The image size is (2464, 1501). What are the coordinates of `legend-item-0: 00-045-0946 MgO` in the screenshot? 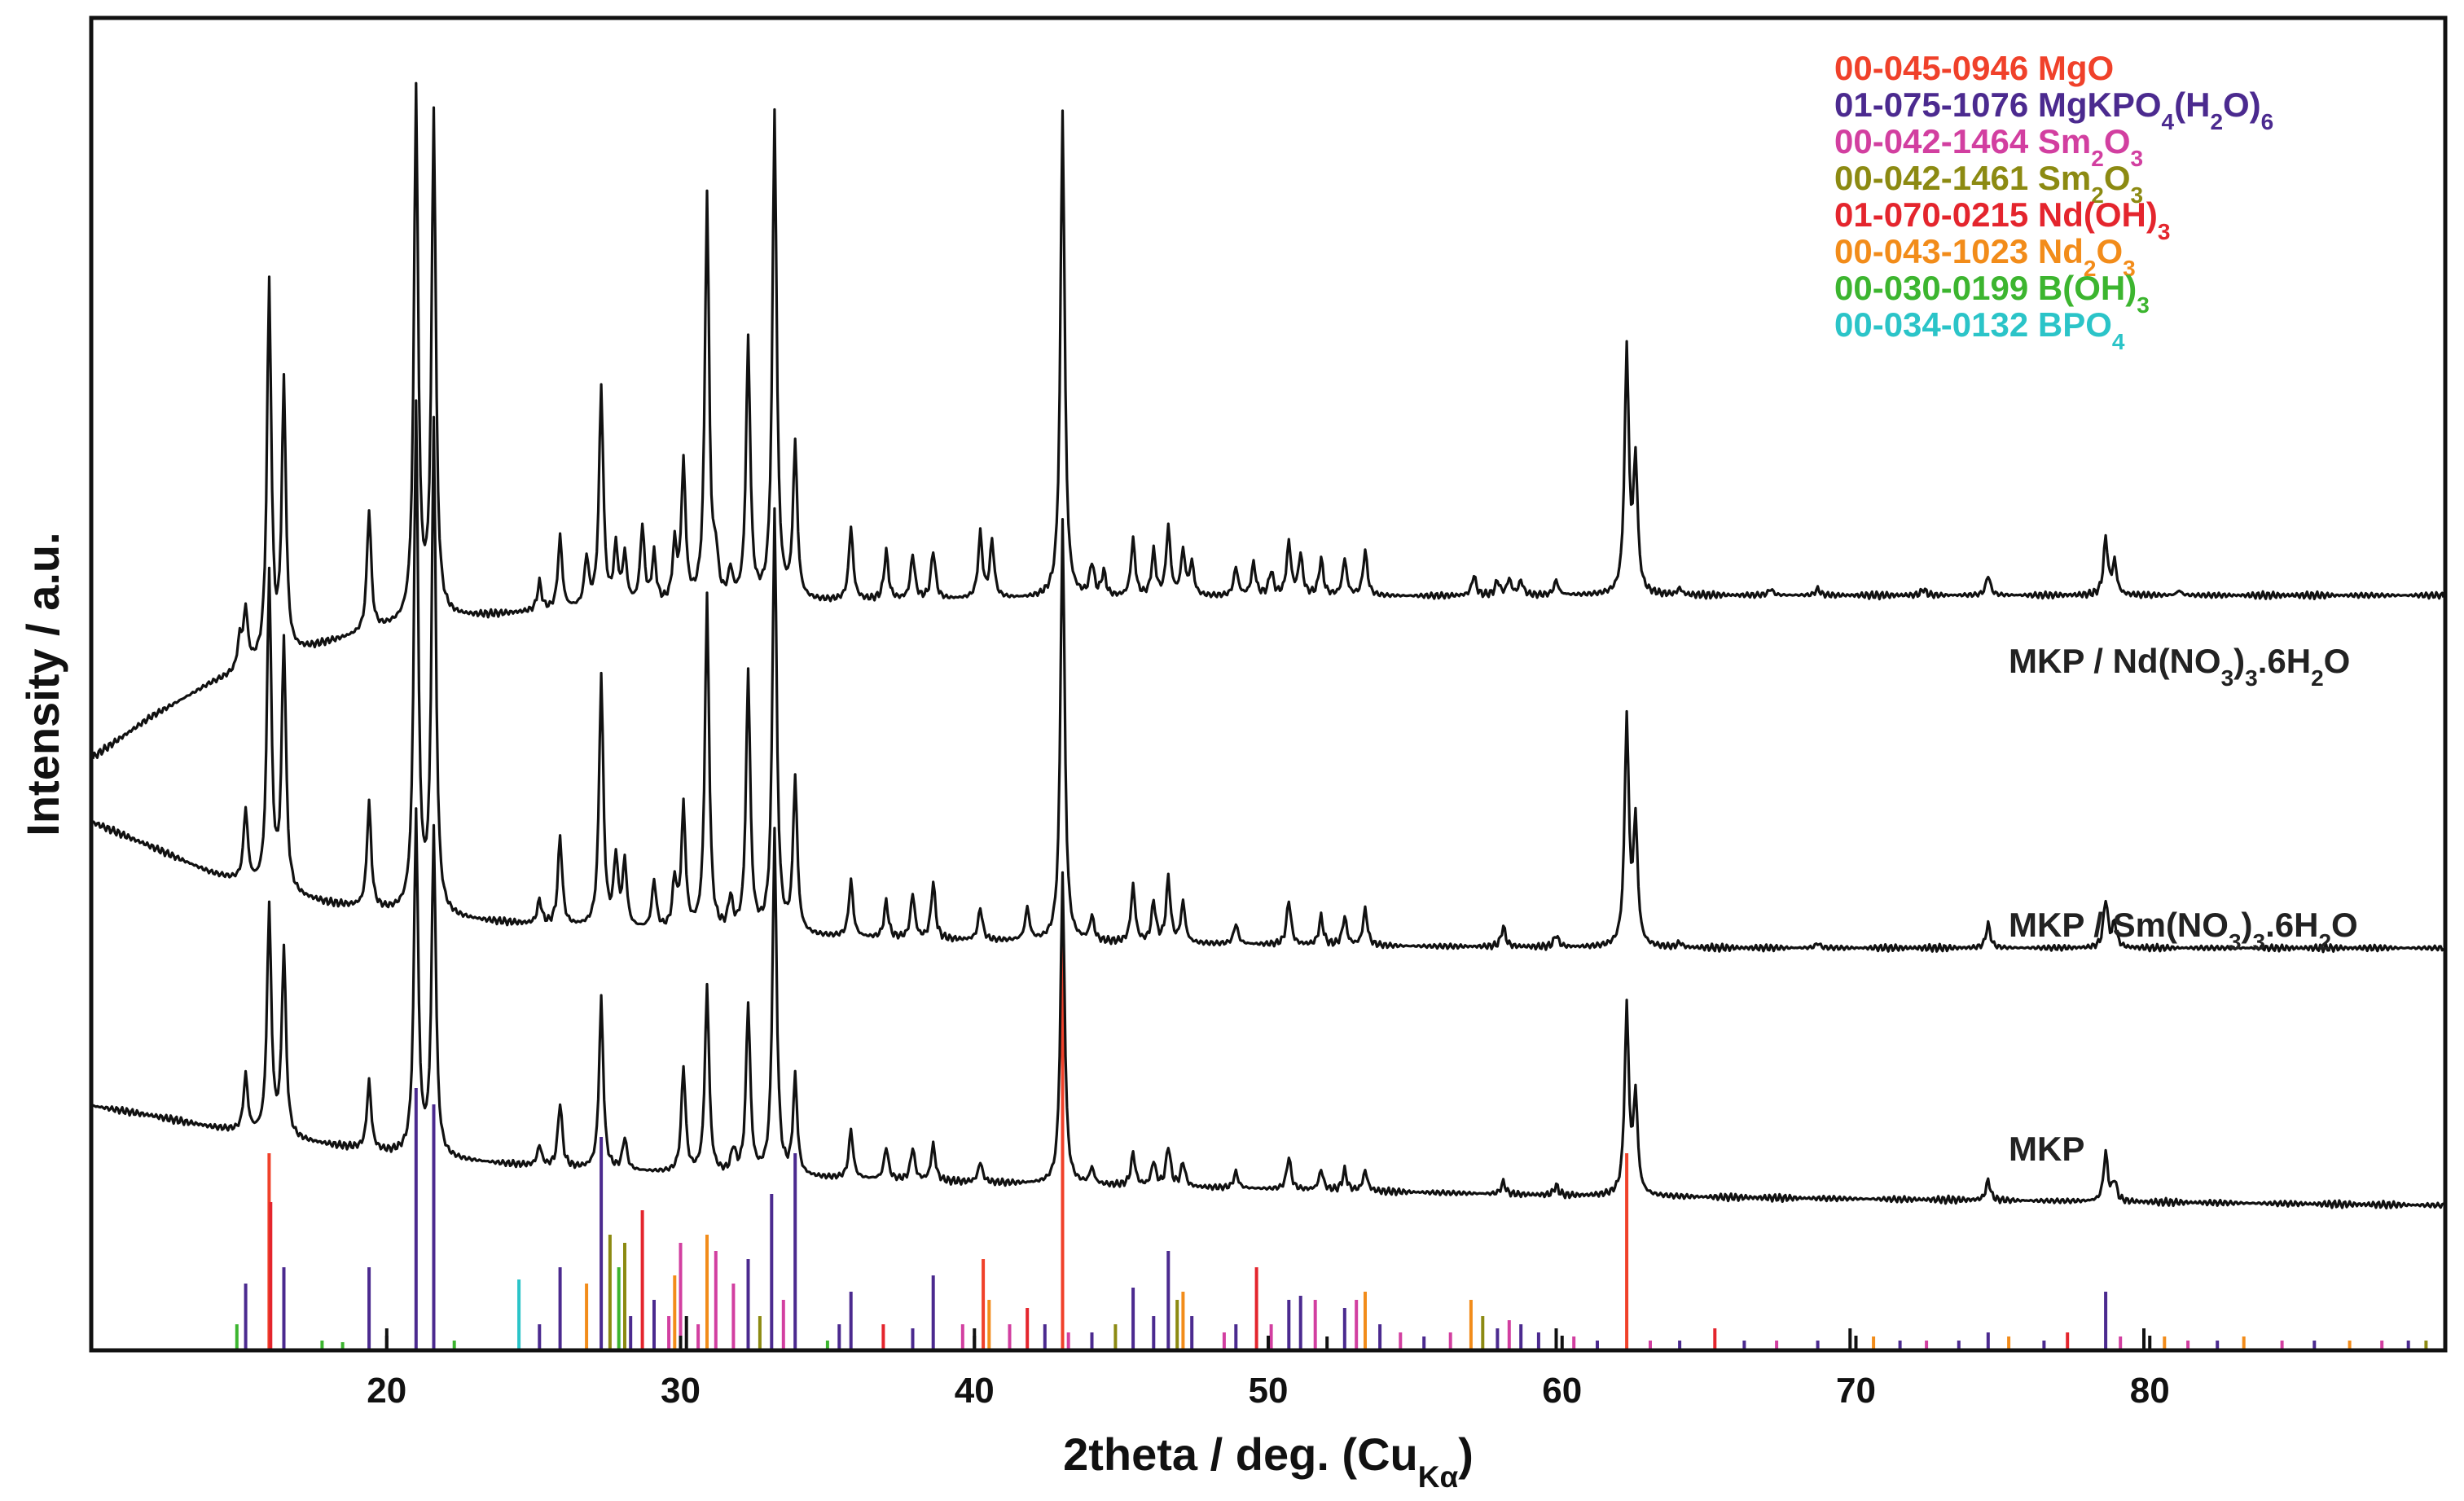 It's located at (1974, 68).